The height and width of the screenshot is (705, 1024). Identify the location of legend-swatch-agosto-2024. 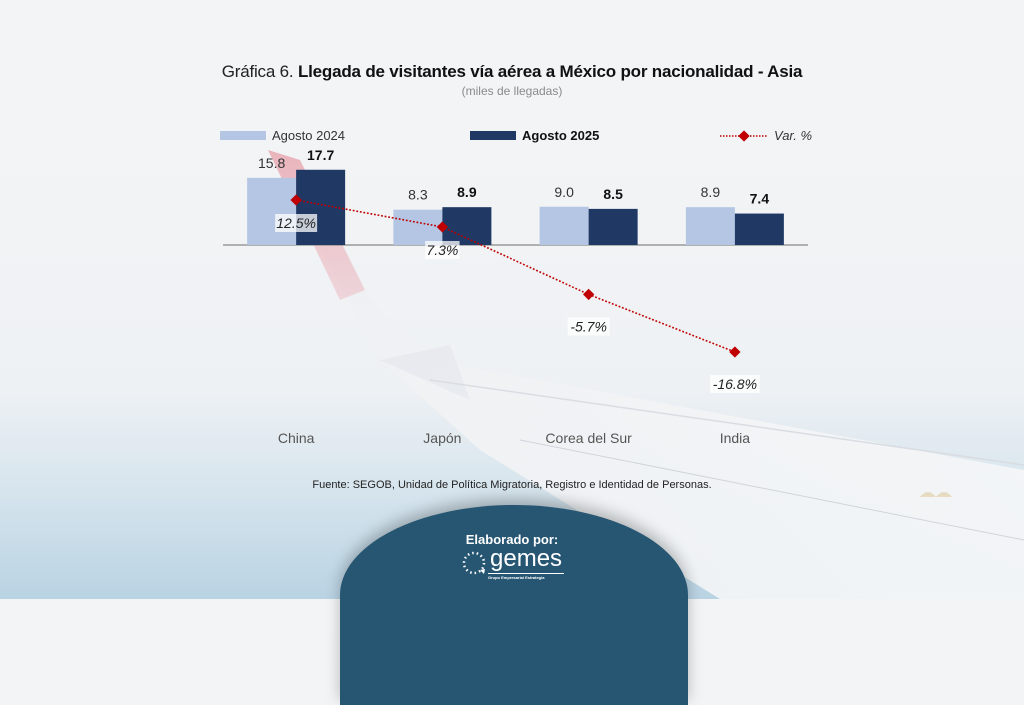
(243, 135).